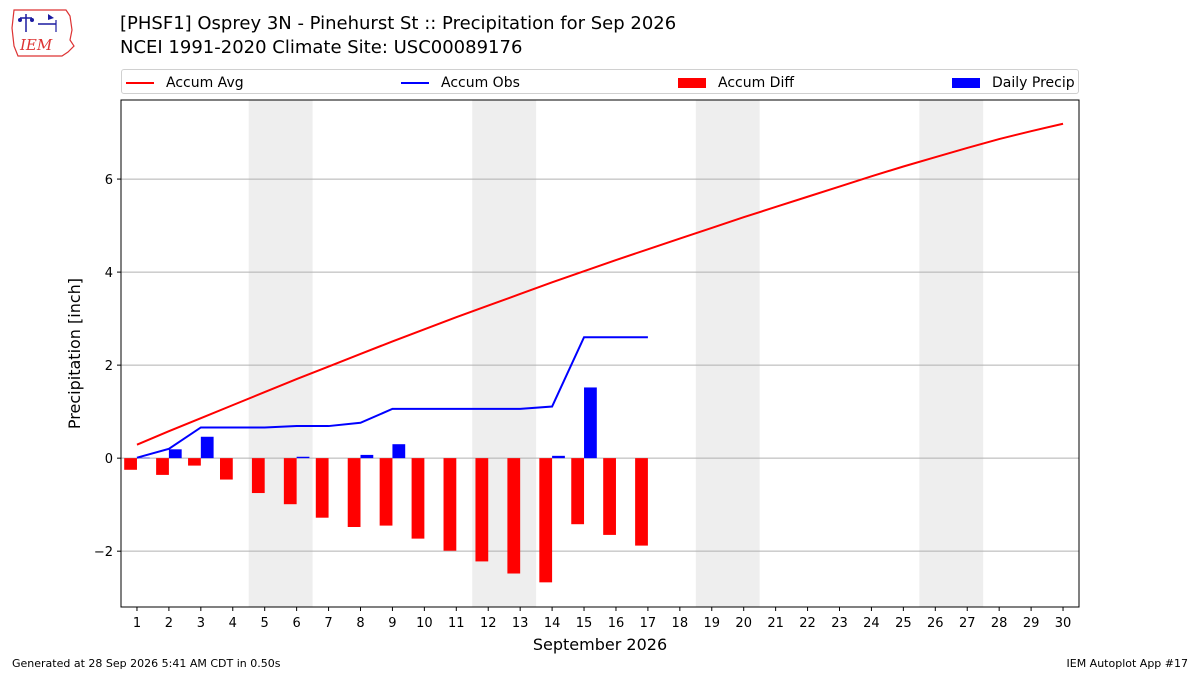 This screenshot has width=1200, height=675. What do you see at coordinates (680, 623) in the screenshot?
I see `x-tick-label-18: 18` at bounding box center [680, 623].